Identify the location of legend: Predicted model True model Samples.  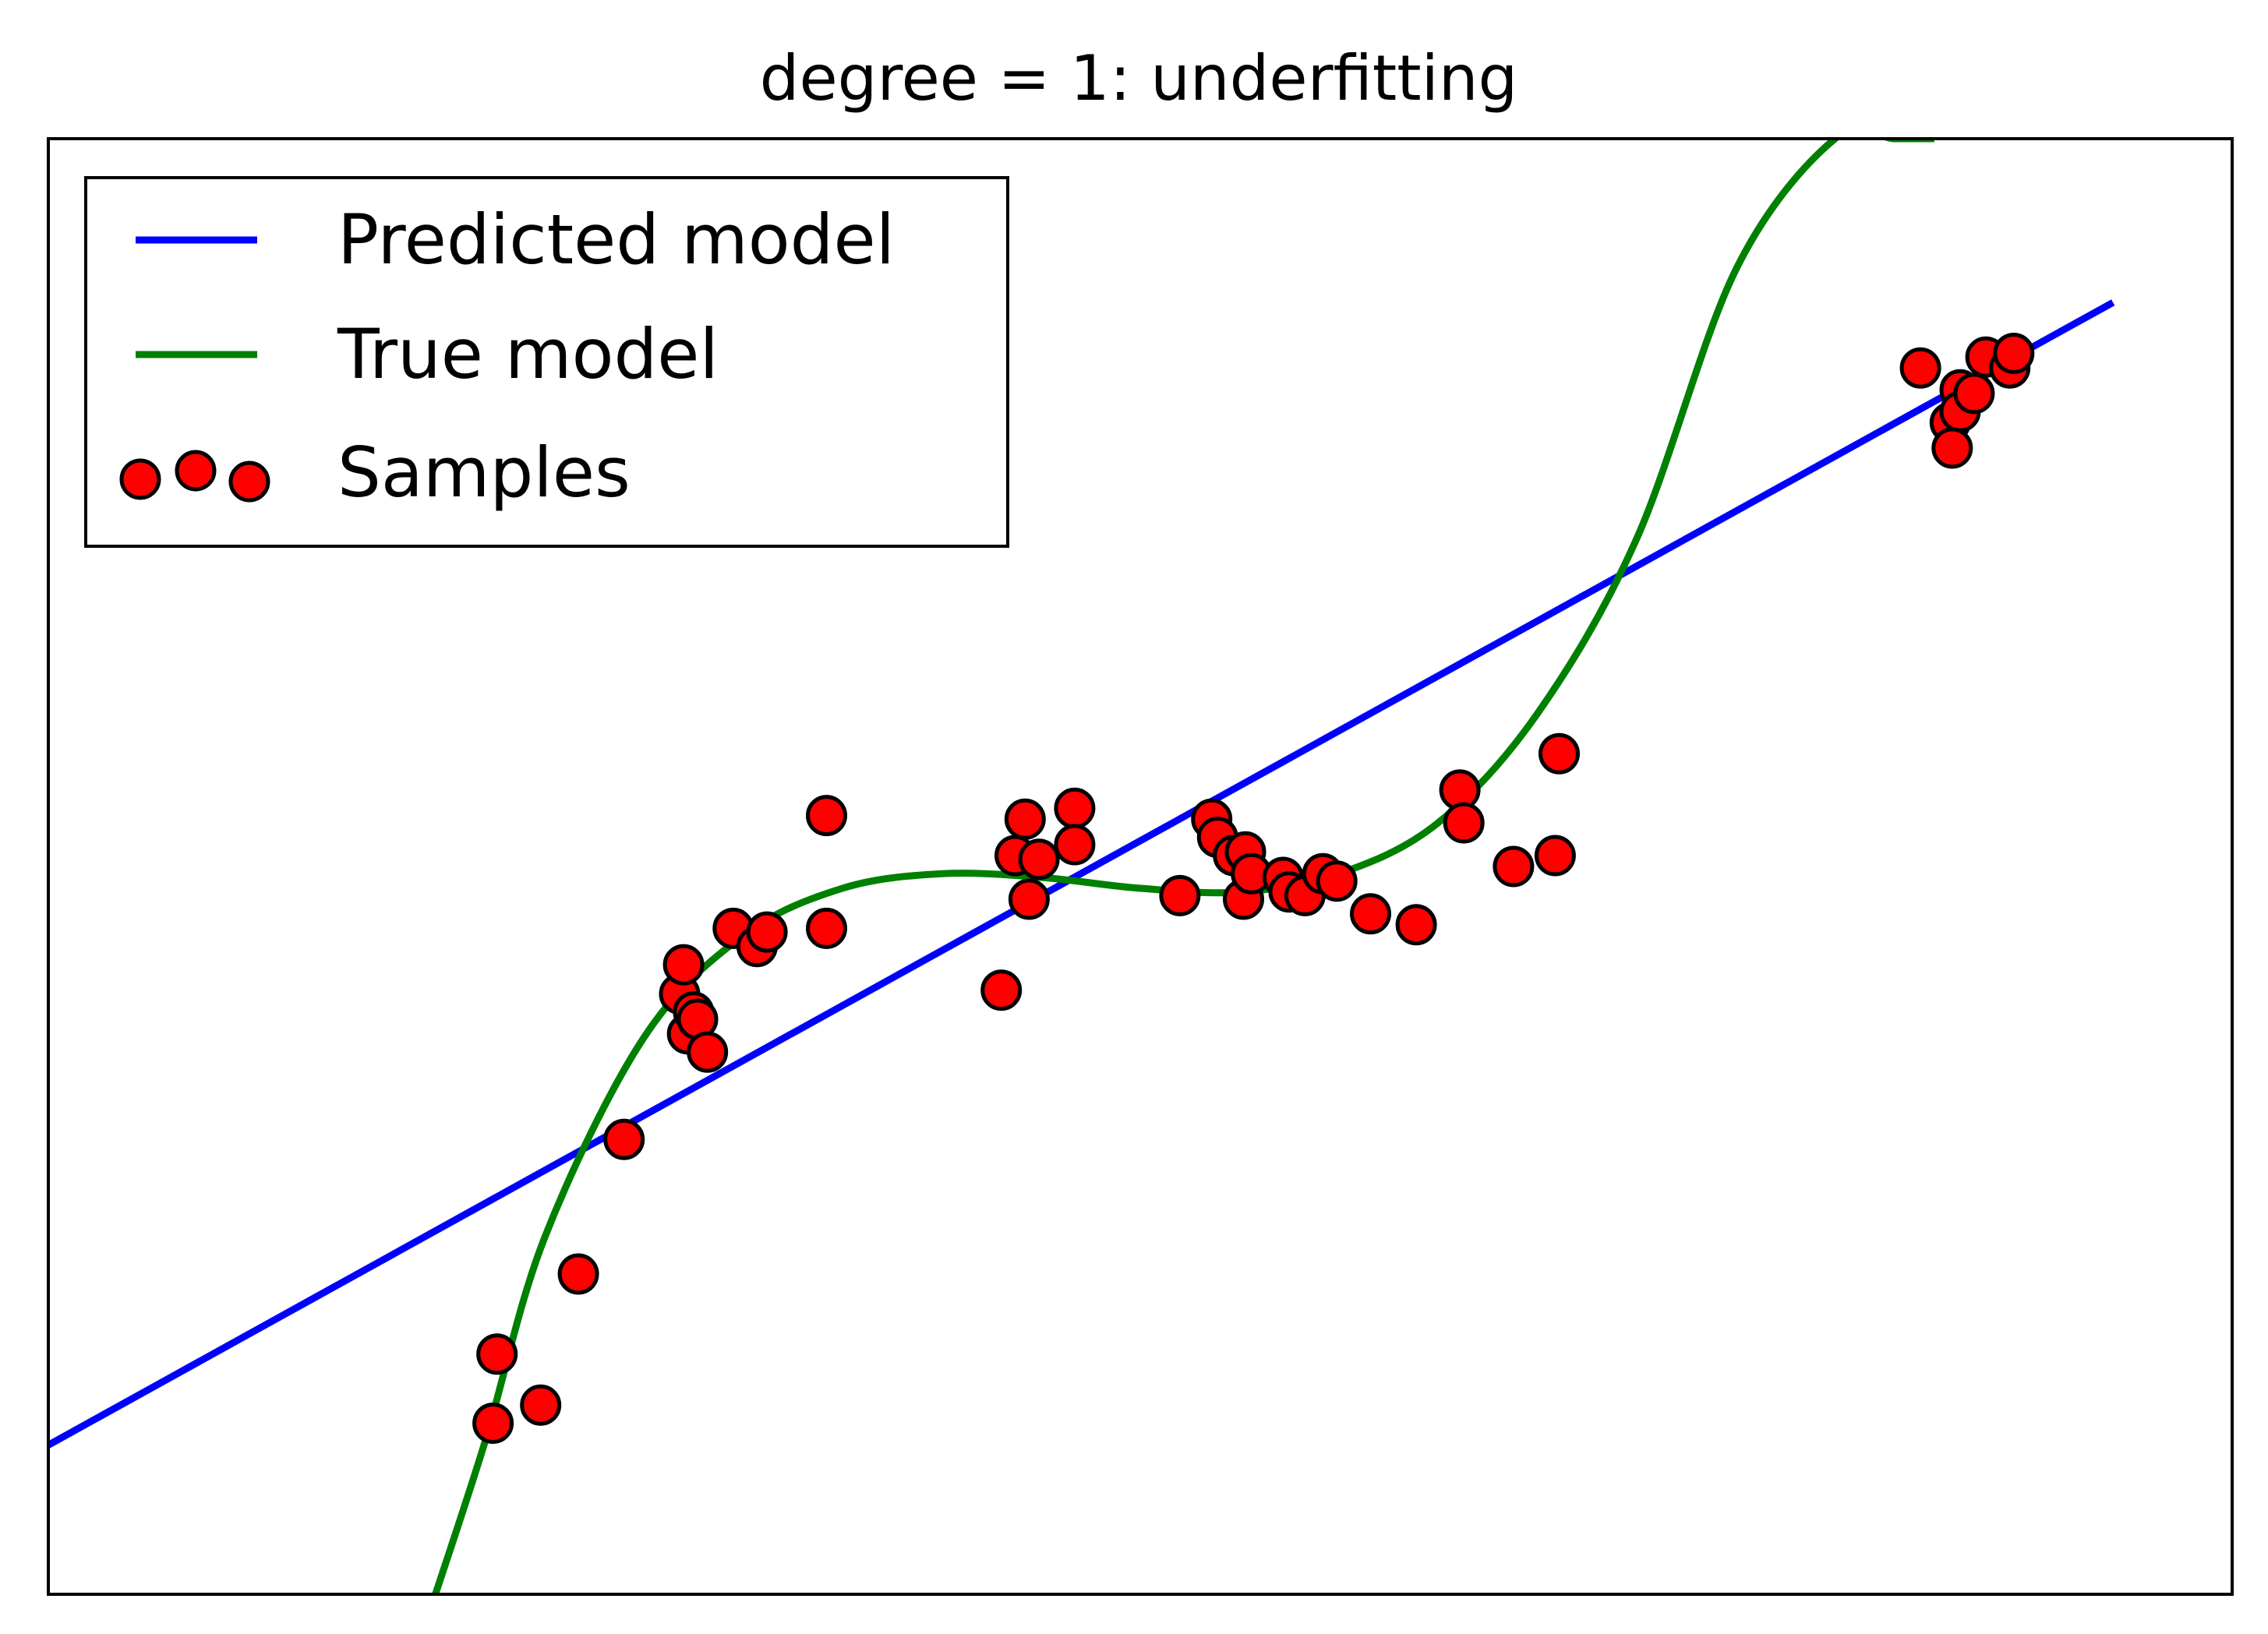
(546, 362).